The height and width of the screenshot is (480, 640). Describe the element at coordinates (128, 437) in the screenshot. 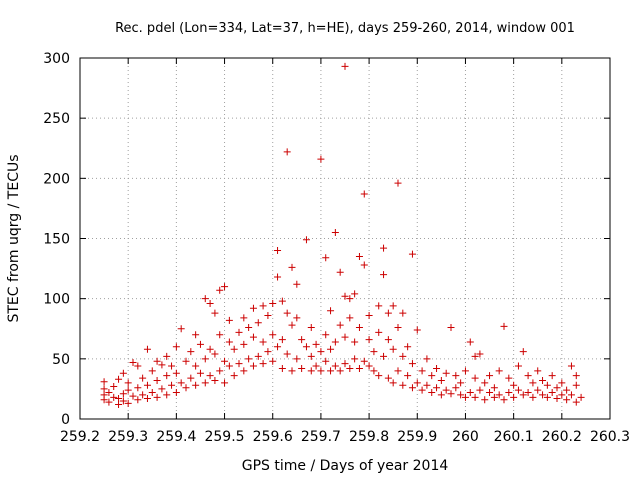

I see `x-tick-label: 259.3` at that location.